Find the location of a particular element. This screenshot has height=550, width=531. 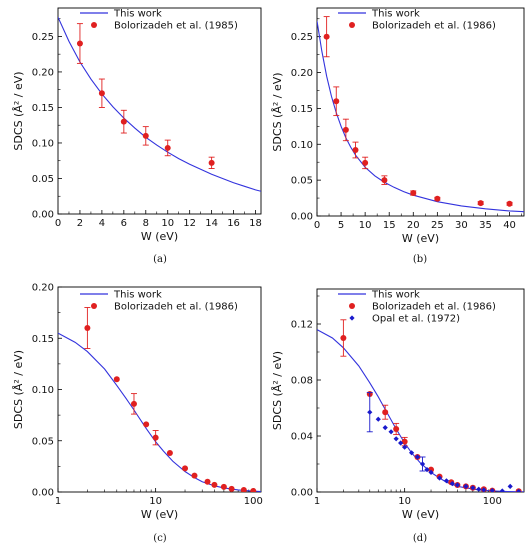

legend-label: Bolorizadeh et al. (1985) is located at coordinates (176, 26).